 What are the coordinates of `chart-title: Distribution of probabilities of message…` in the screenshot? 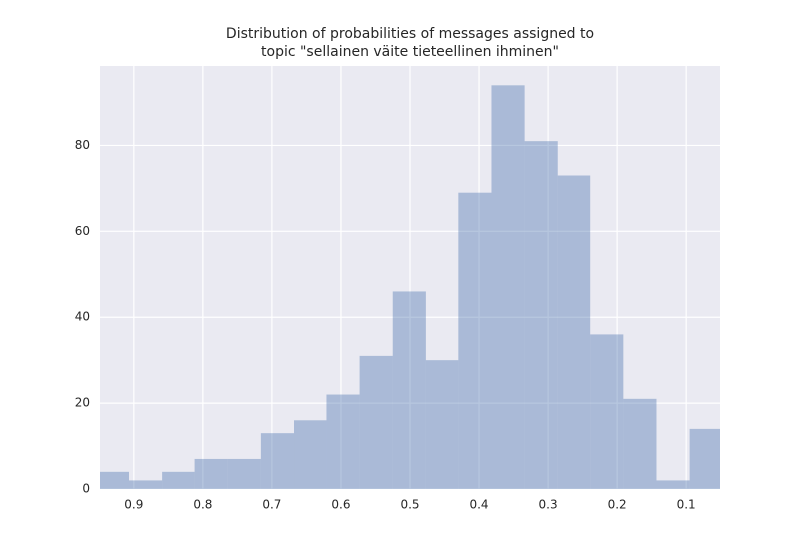 It's located at (410, 34).